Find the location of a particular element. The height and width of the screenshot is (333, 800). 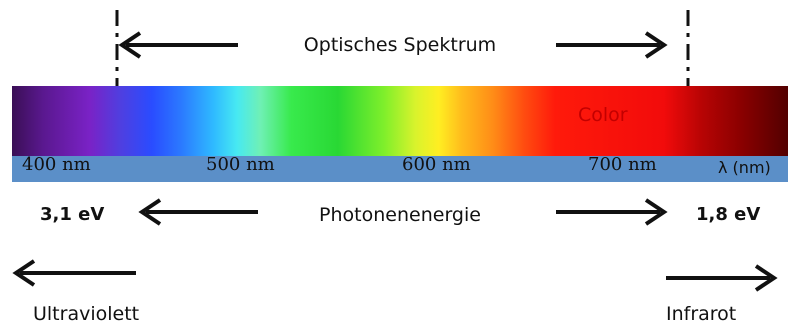

wavelength-axis-label: λ (nm) is located at coordinates (744, 167).